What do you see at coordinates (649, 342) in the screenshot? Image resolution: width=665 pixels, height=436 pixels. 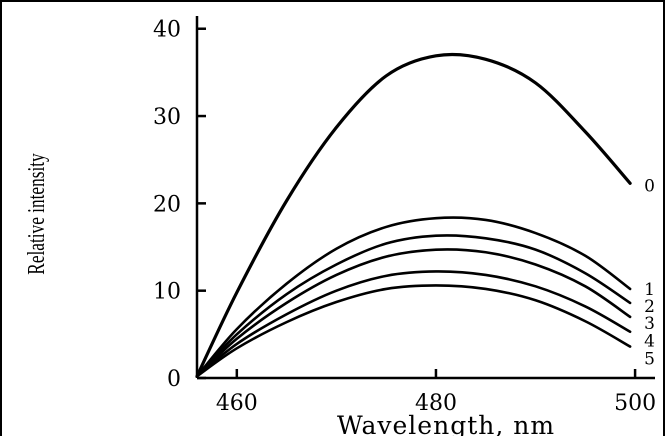 I see `series-label-4: 4` at bounding box center [649, 342].